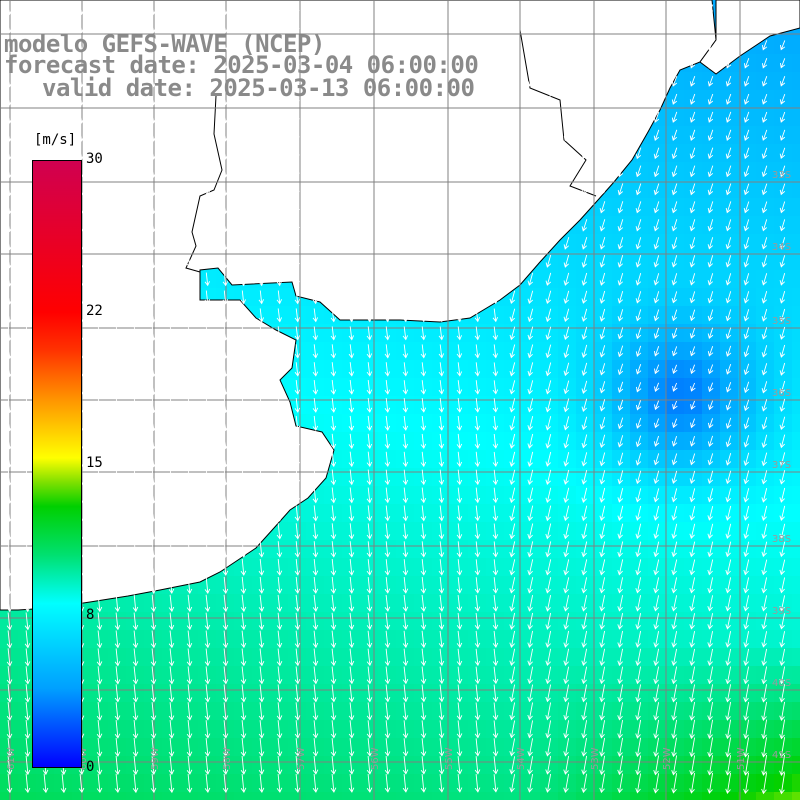  What do you see at coordinates (781, 175) in the screenshot?
I see `lat-label: 33S` at bounding box center [781, 175].